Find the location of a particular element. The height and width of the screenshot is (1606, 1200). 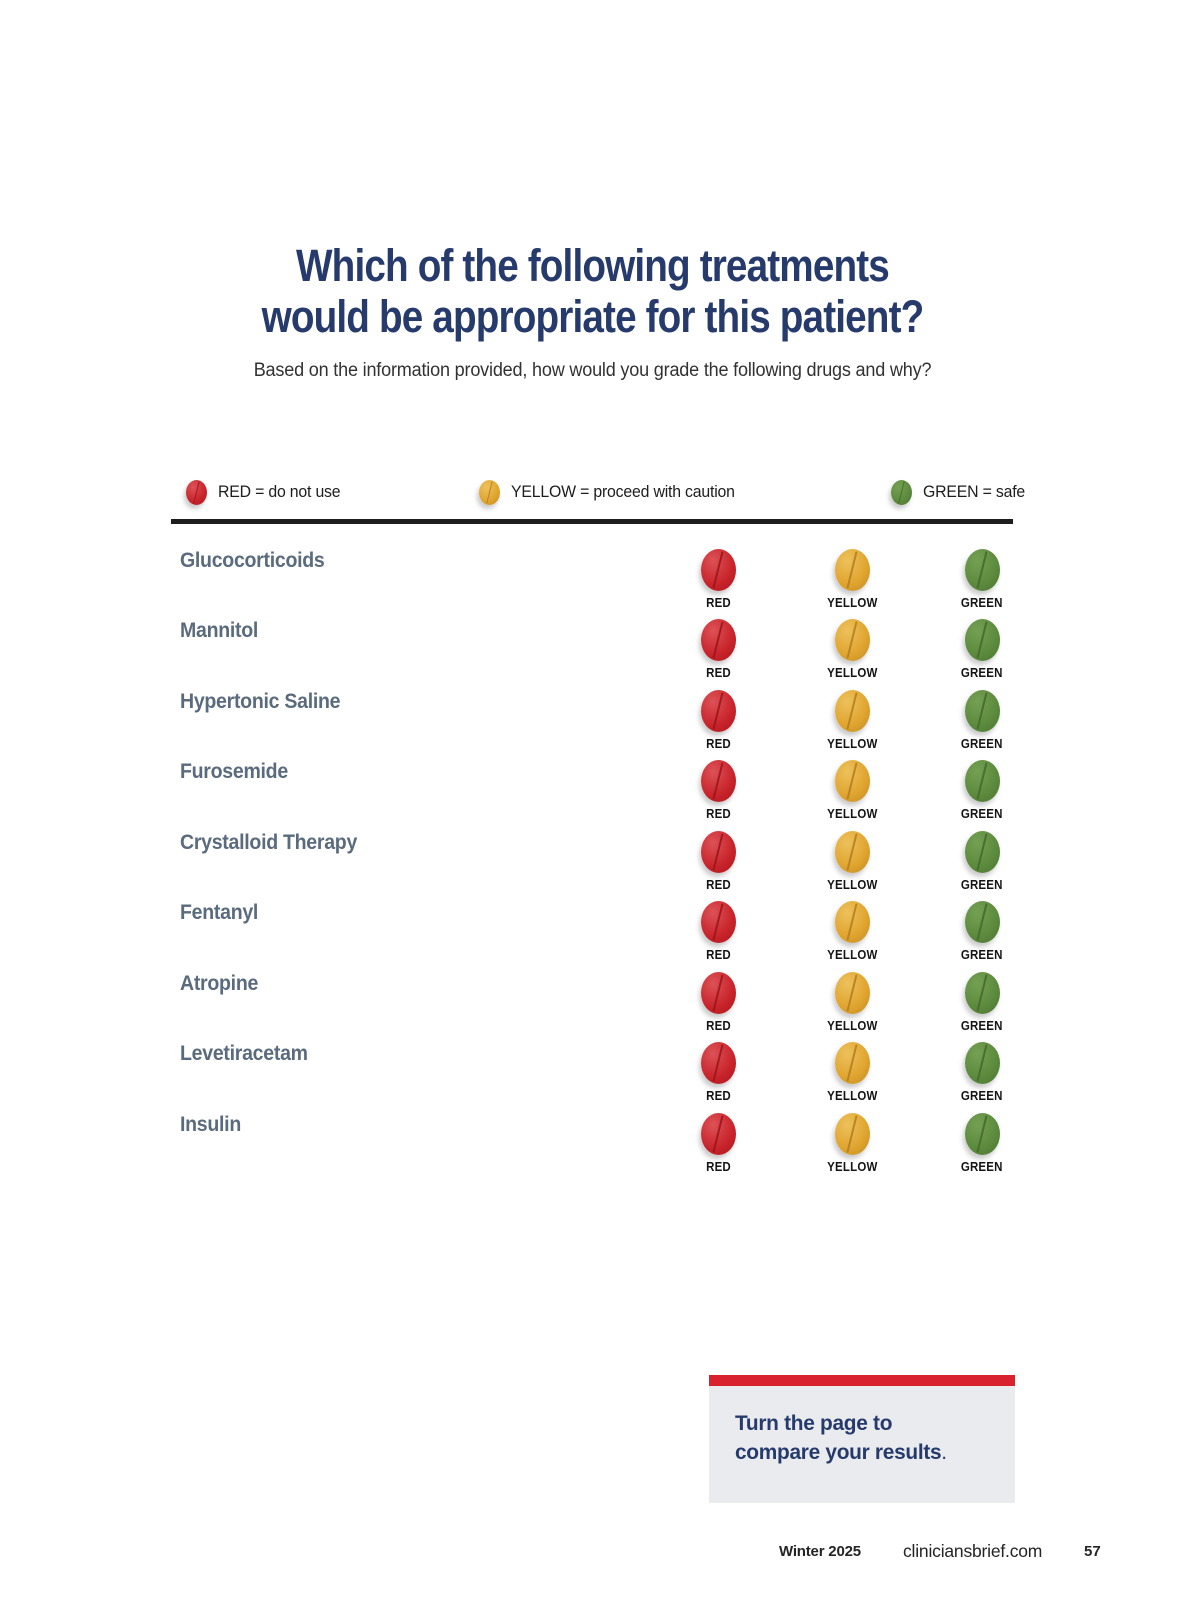

legend-item-yellow: YELLOW = proceed with caution is located at coordinates (611, 492).